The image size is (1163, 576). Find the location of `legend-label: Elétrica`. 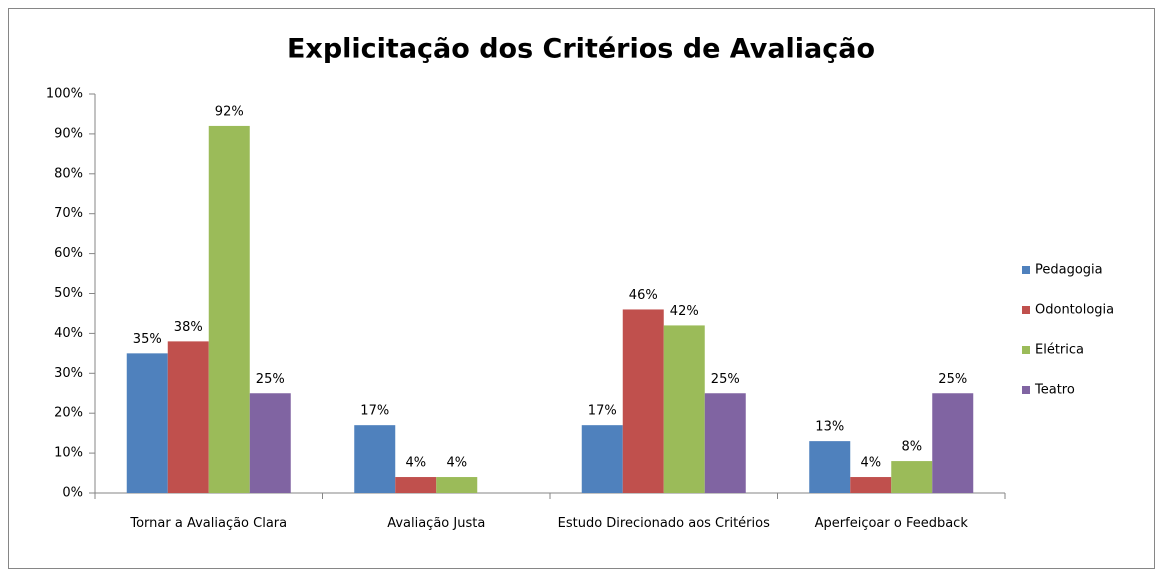

legend-label: Elétrica is located at coordinates (1059, 350).